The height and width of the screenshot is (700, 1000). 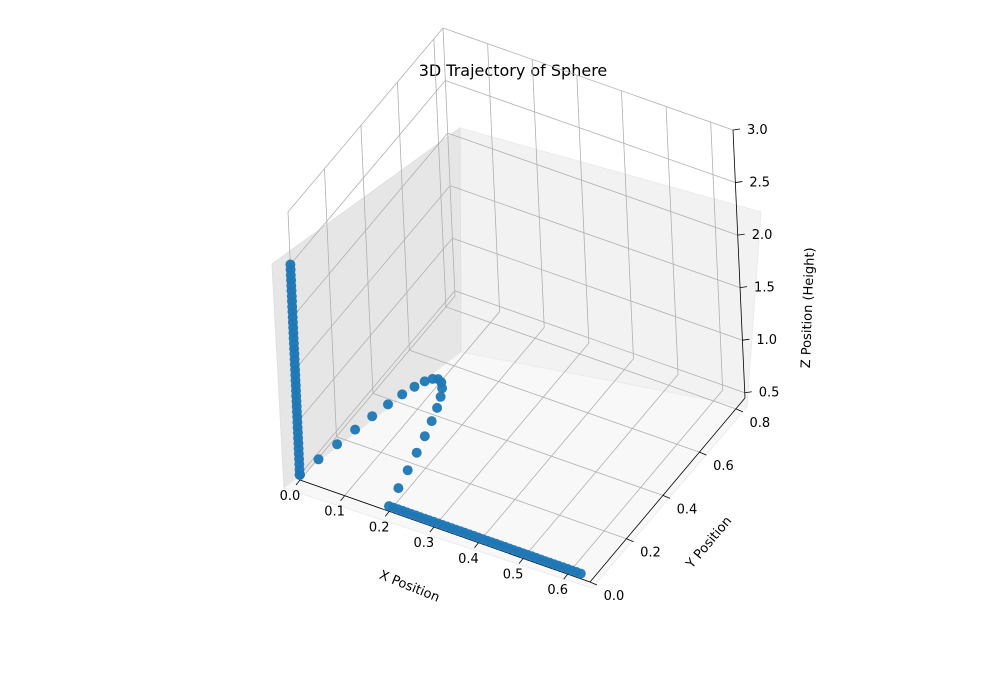 I want to click on data-points, so click(x=435, y=419).